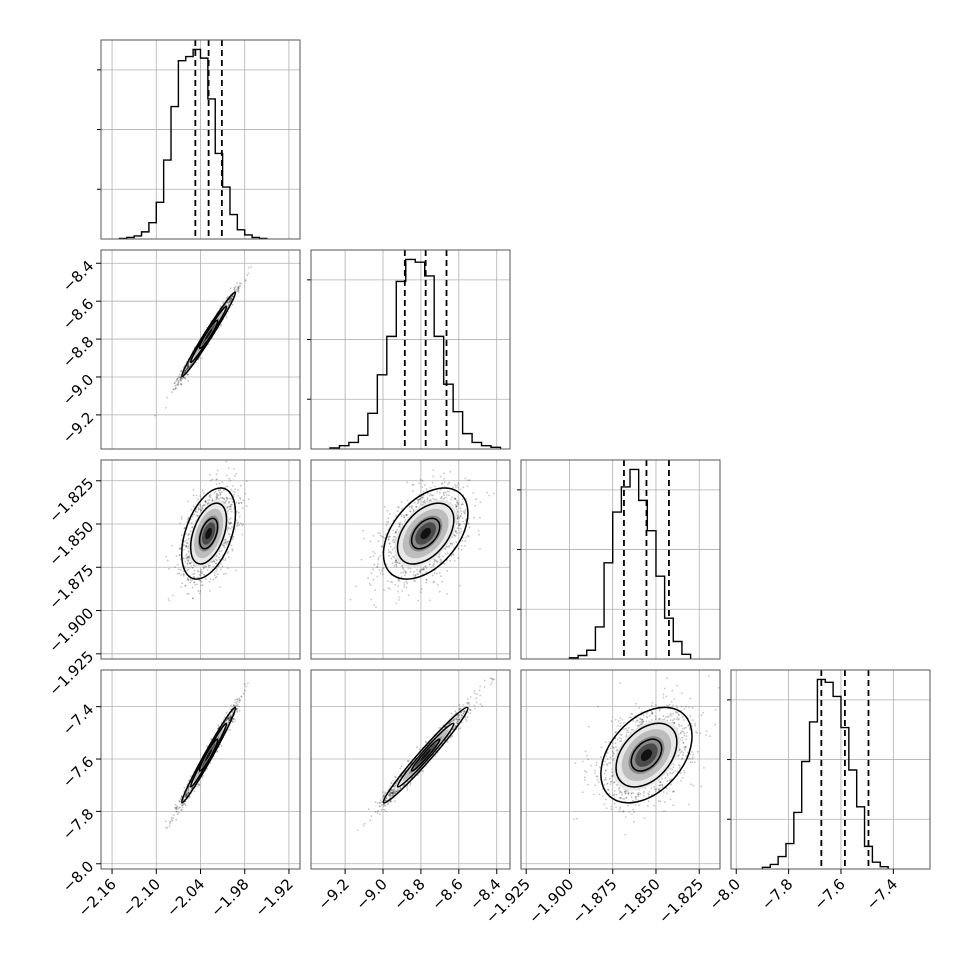  Describe the element at coordinates (630, 563) in the screenshot. I see `histogram-step` at that location.